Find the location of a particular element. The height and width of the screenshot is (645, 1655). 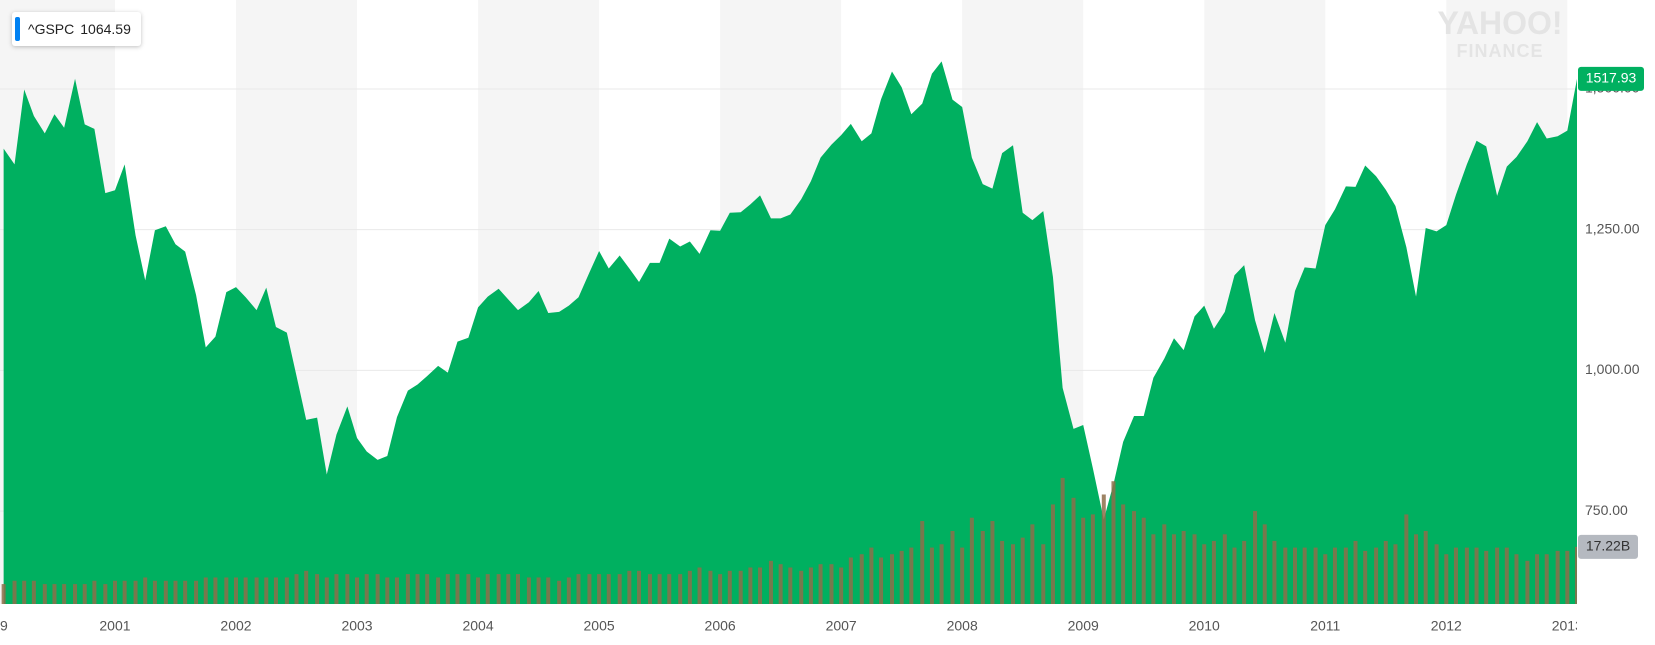

x-tick-label: 2013 is located at coordinates (1567, 626).